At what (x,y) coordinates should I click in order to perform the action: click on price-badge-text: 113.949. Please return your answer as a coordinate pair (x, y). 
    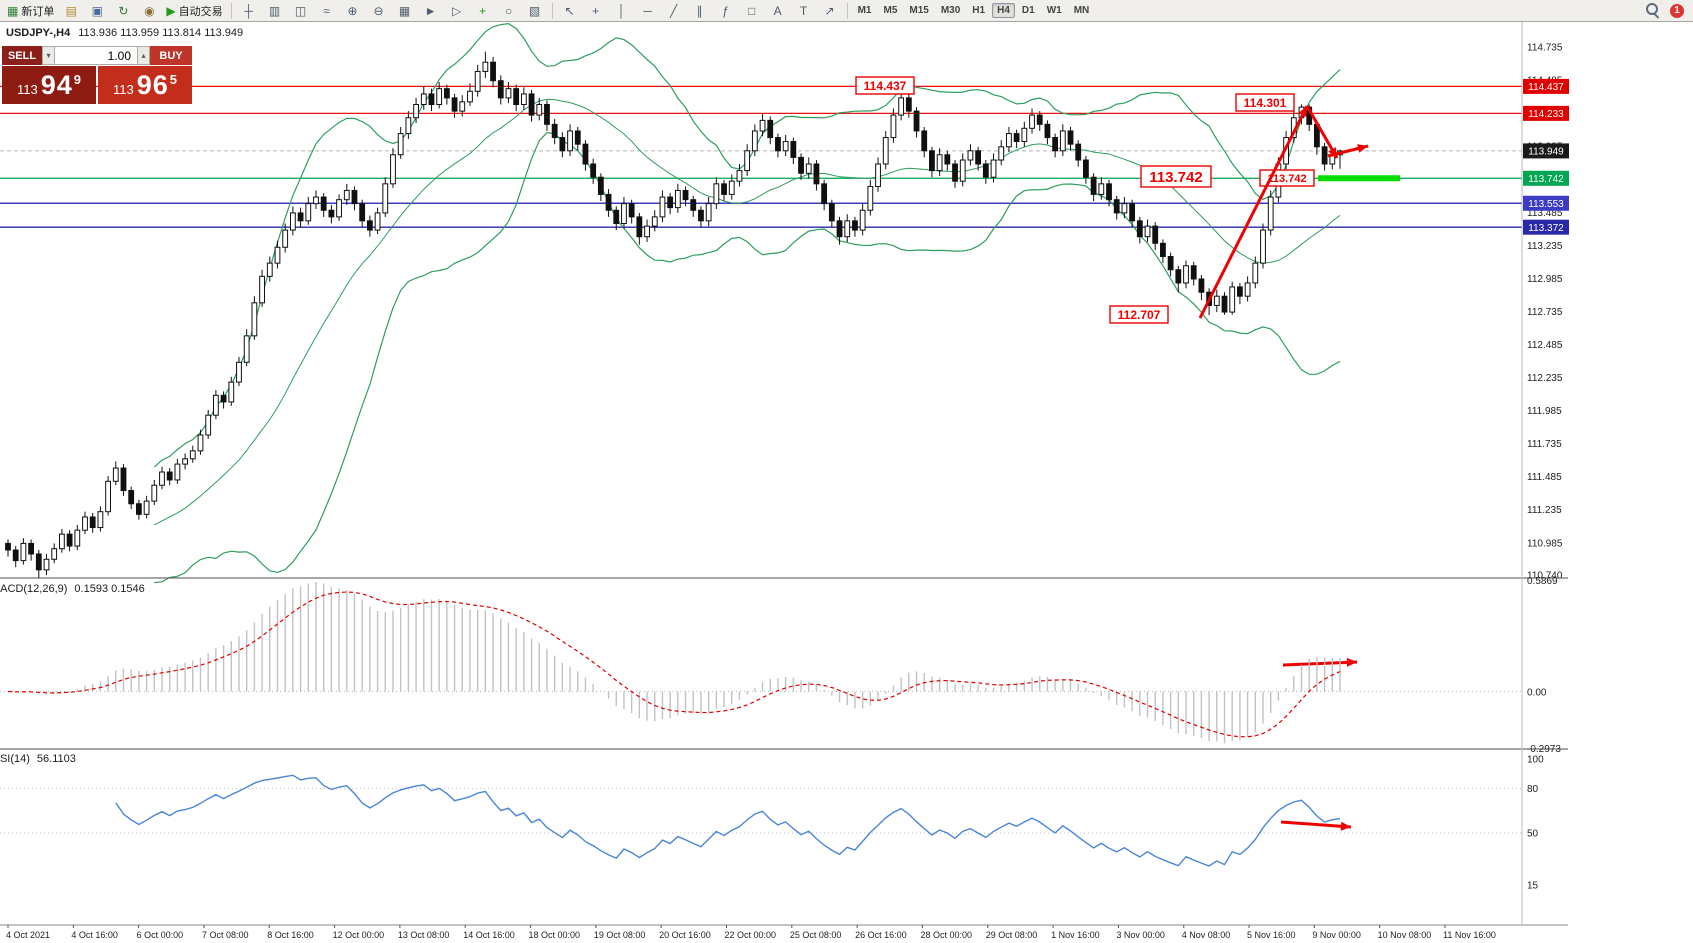
    Looking at the image, I should click on (1546, 152).